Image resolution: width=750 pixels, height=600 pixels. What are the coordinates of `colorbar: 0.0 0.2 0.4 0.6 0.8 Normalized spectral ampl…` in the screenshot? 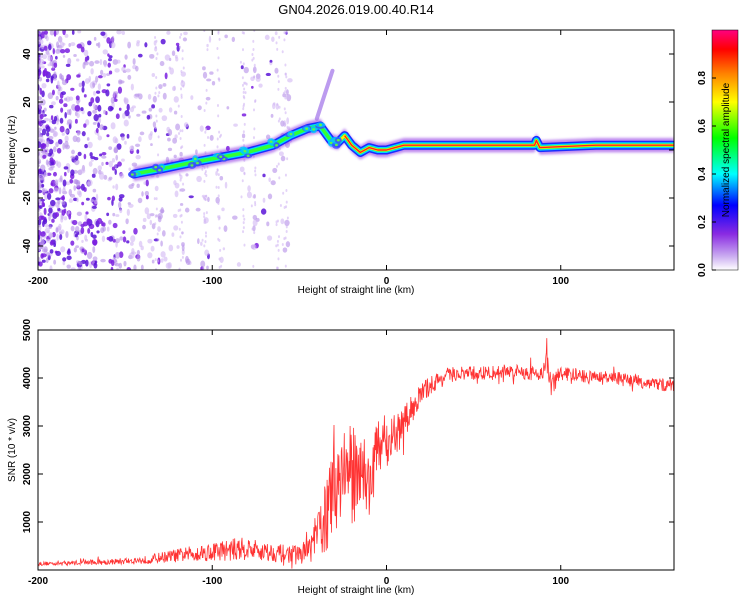 It's located at (718, 153).